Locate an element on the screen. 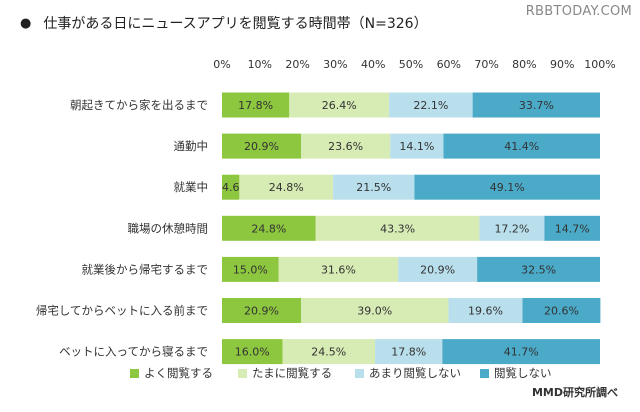 The height and width of the screenshot is (412, 640). data-label: 26.4% is located at coordinates (339, 105).